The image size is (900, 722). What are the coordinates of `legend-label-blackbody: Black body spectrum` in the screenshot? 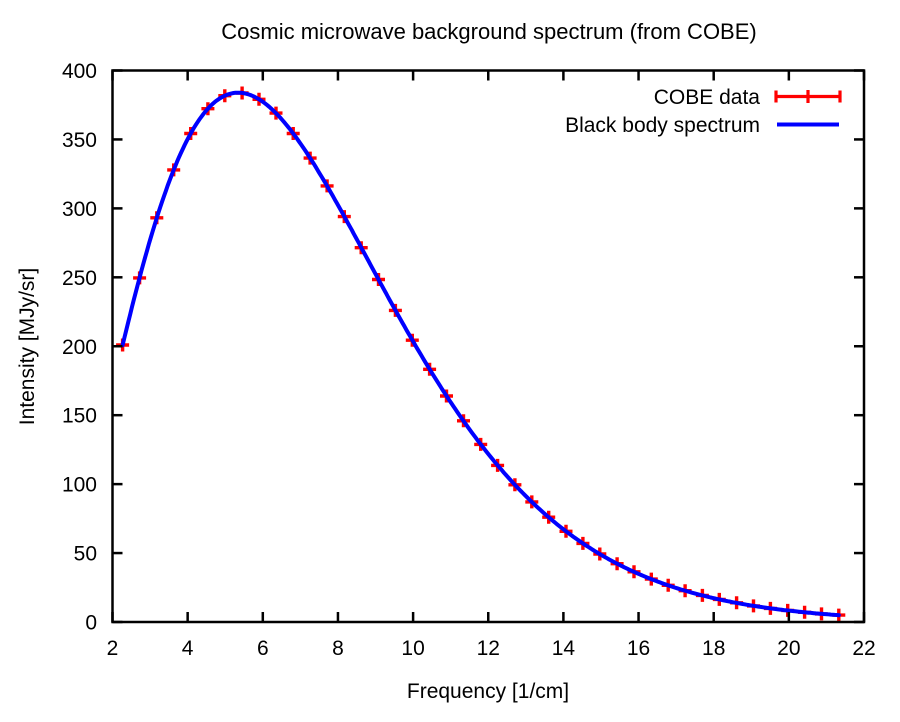 It's located at (662, 125).